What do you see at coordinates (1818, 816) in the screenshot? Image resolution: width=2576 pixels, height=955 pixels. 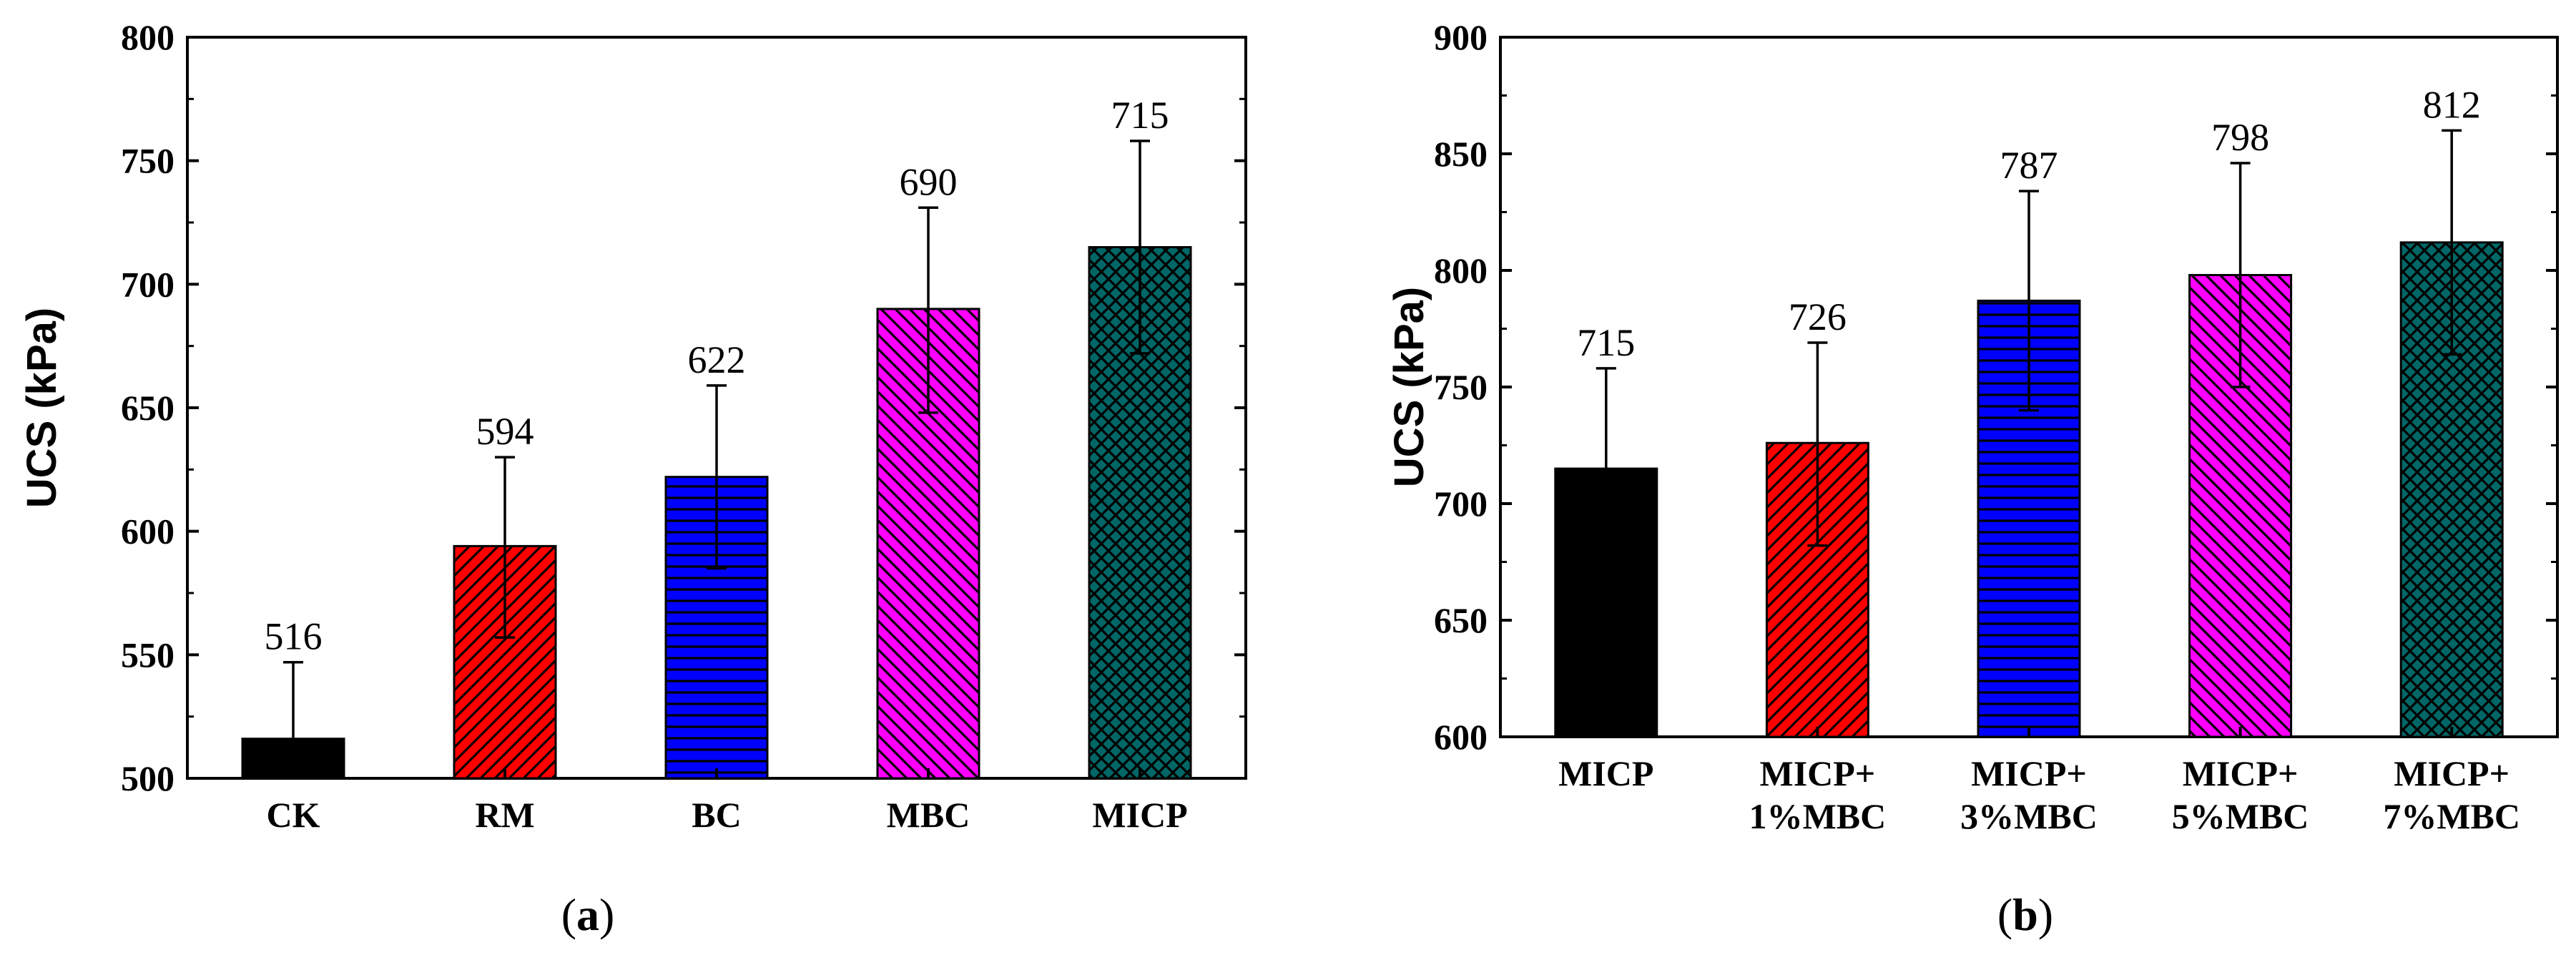 I see `x-tick-label: 1%MBC` at bounding box center [1818, 816].